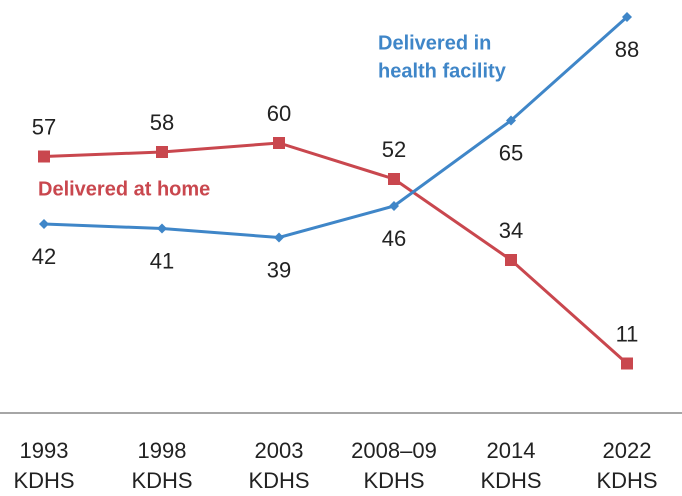 The image size is (682, 496). What do you see at coordinates (44, 126) in the screenshot?
I see `value-label: 57` at bounding box center [44, 126].